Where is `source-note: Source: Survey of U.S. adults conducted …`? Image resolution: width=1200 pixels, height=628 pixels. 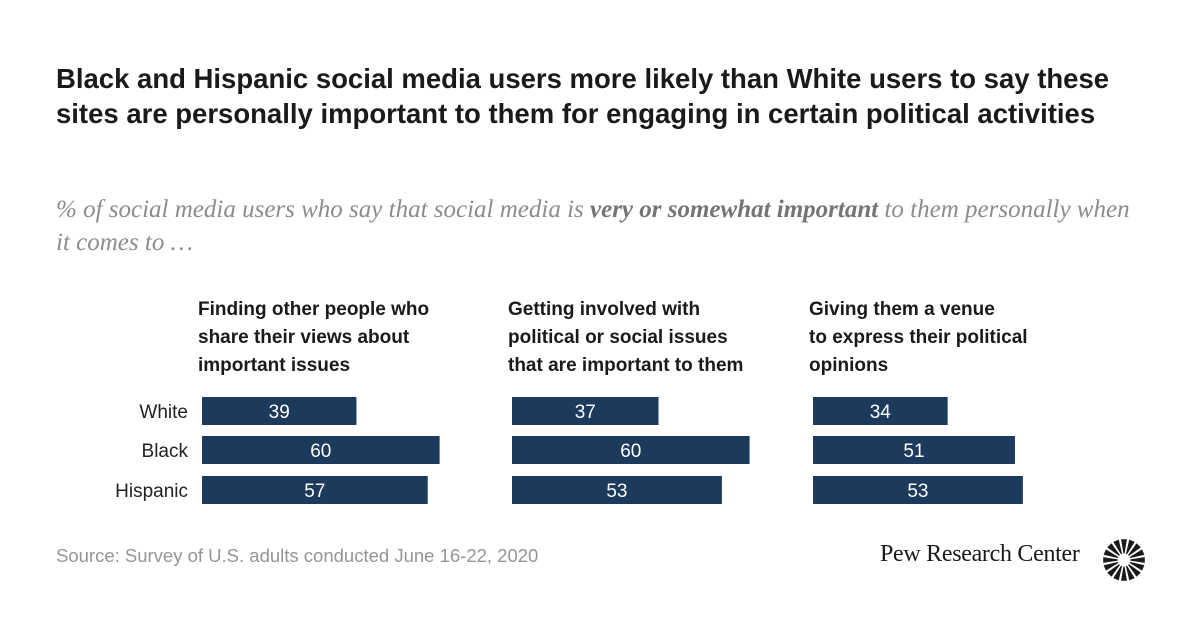 source-note: Source: Survey of U.S. adults conducted … is located at coordinates (297, 555).